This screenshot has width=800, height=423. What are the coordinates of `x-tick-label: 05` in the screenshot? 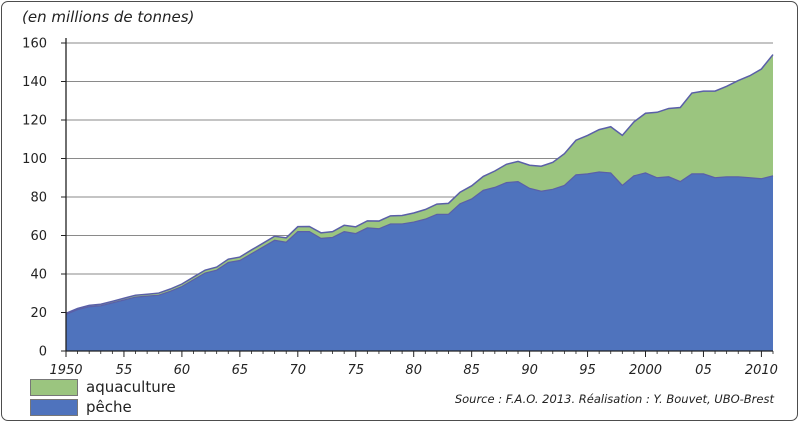 It's located at (703, 370).